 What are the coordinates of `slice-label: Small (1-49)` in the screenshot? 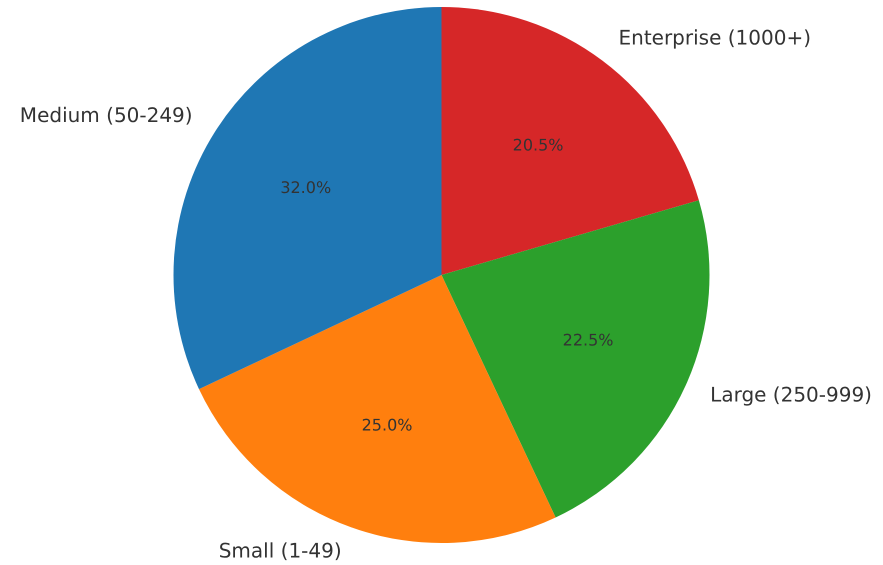 It's located at (280, 550).